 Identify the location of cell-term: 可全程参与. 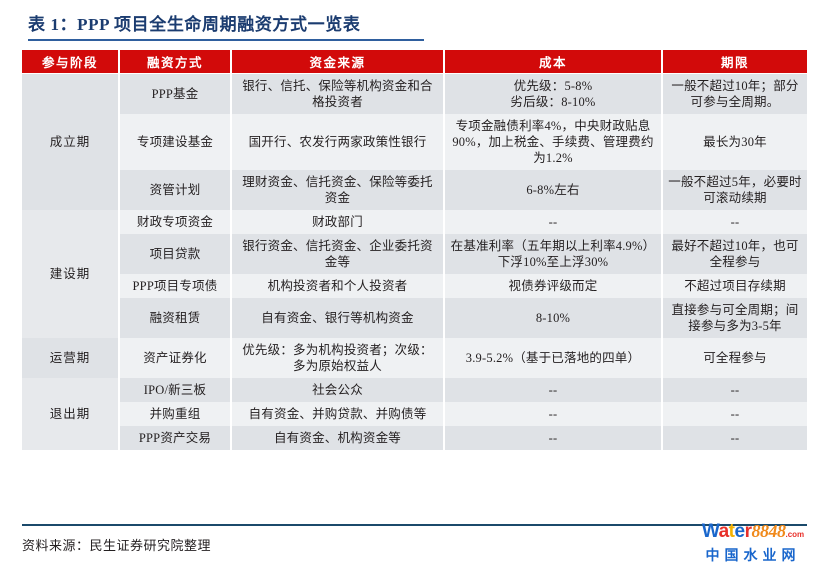
(734, 358).